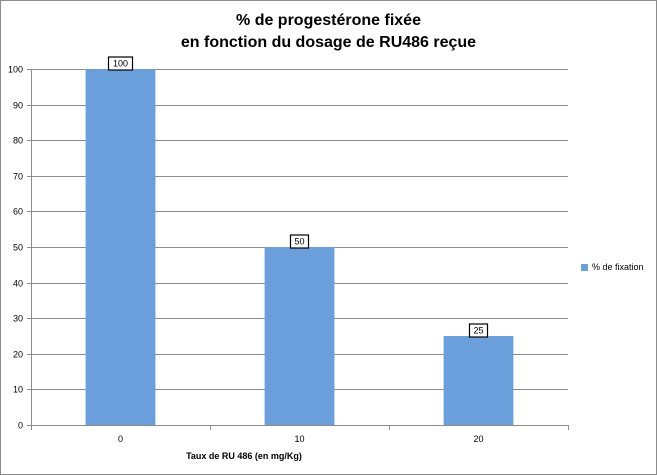  I want to click on data-label: 50, so click(299, 242).